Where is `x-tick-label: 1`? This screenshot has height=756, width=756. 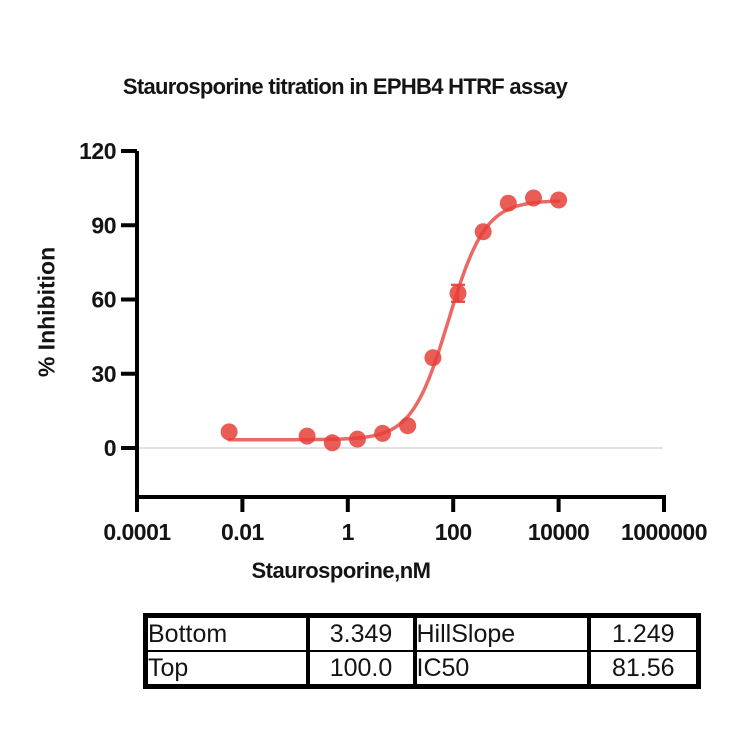 x-tick-label: 1 is located at coordinates (348, 532).